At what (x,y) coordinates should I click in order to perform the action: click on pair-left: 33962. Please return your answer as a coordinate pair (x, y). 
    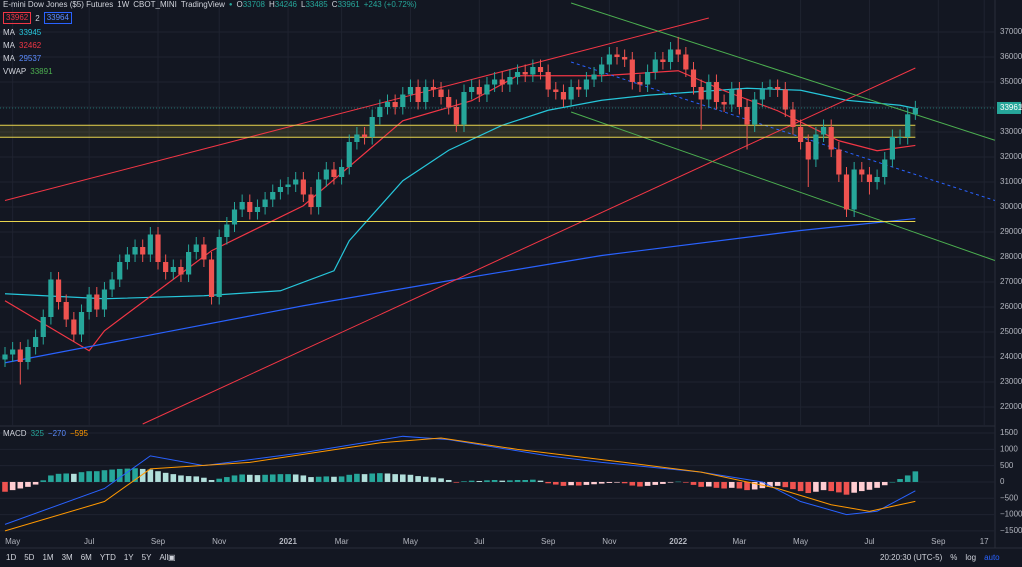
    Looking at the image, I should click on (17, 18).